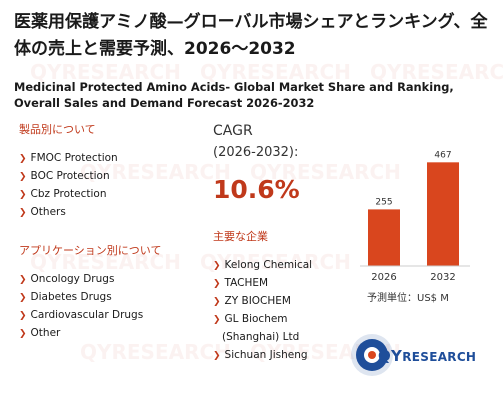 This screenshot has width=503, height=400. I want to click on list-item: ❯ Diabetes Drugs, so click(81, 297).